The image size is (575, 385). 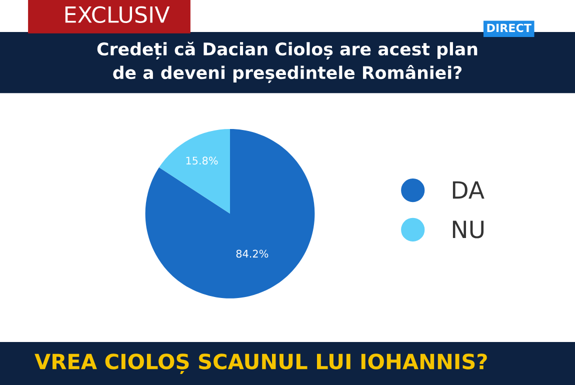 What do you see at coordinates (287, 63) in the screenshot?
I see `chart-title: Credeți că Dacian Cioloș are acest plan de a deveni președintele României?` at bounding box center [287, 63].